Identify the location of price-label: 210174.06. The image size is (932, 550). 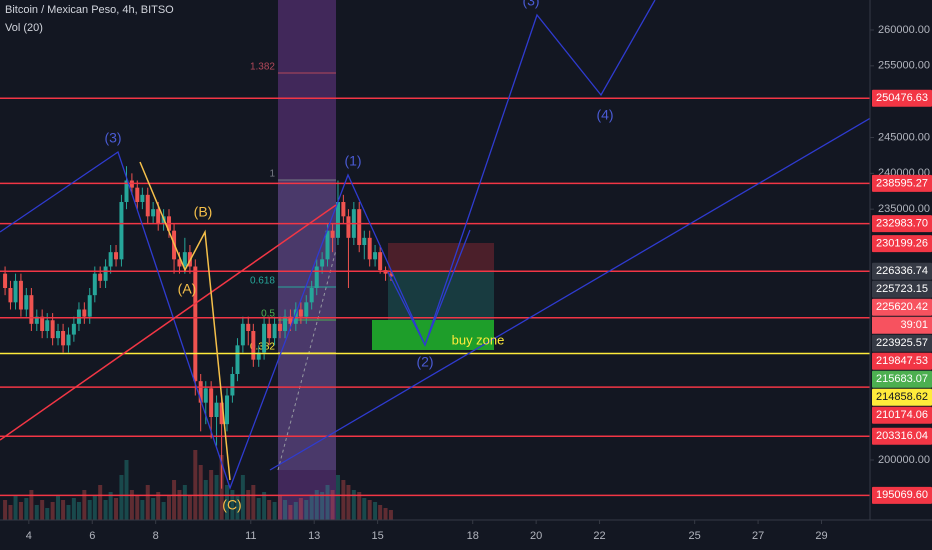
(902, 415).